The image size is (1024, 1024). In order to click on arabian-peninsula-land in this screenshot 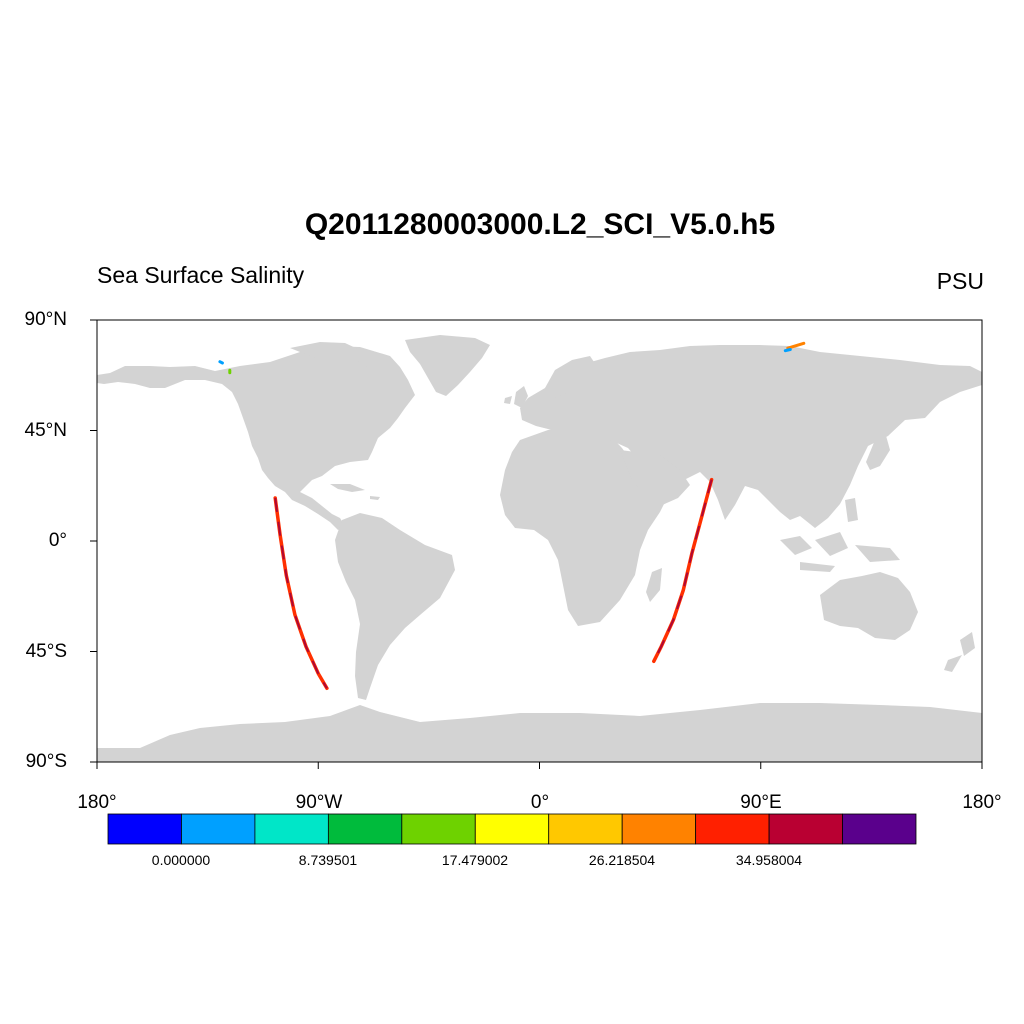, I will do `click(655, 478)`.